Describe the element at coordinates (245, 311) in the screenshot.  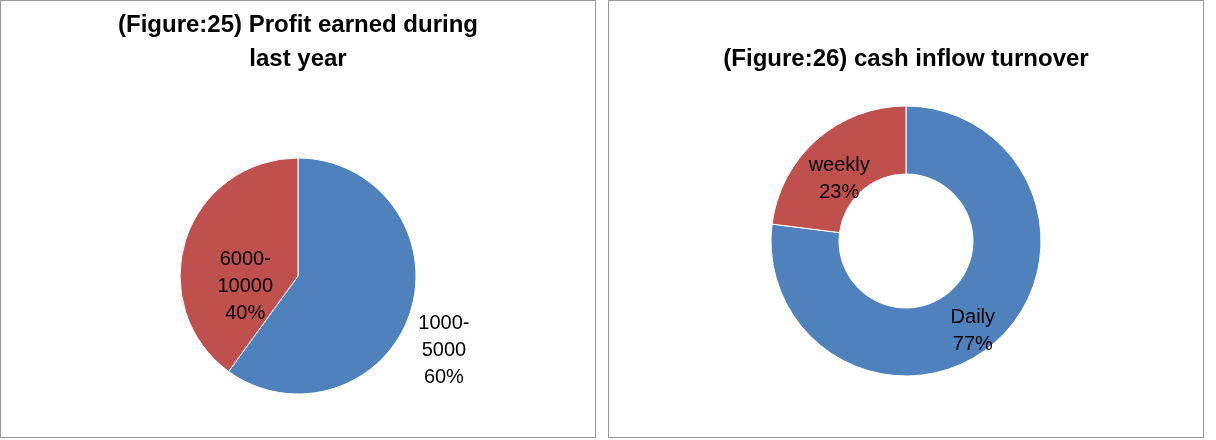
I see `data-label: 40%` at that location.